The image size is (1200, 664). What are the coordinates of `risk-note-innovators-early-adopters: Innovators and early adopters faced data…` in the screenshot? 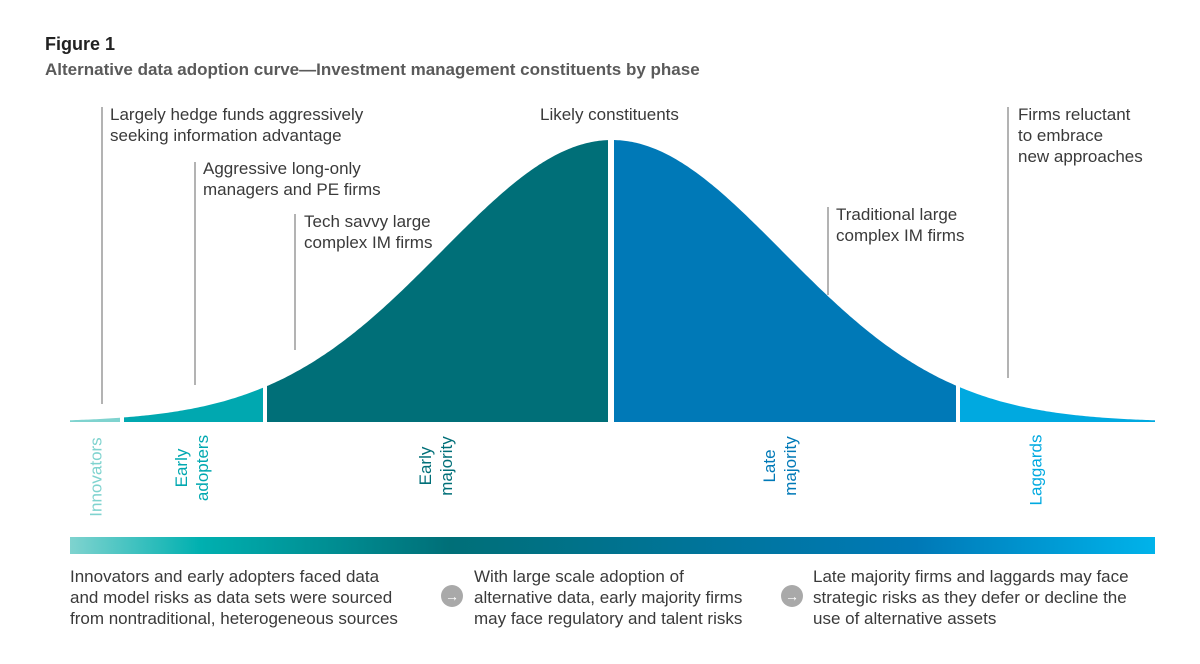 It's located at (234, 597).